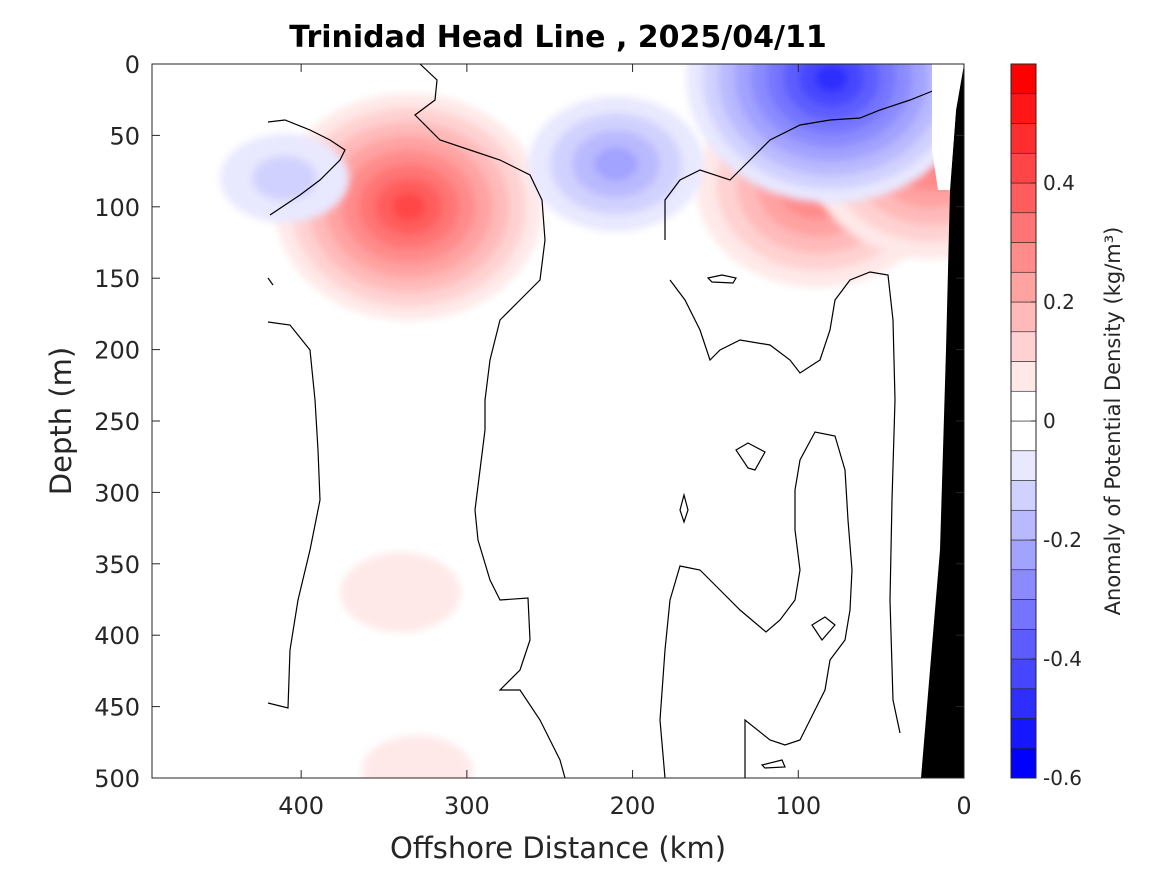 This screenshot has height=875, width=1167. Describe the element at coordinates (467, 806) in the screenshot. I see `x-tick-label: 300` at that location.